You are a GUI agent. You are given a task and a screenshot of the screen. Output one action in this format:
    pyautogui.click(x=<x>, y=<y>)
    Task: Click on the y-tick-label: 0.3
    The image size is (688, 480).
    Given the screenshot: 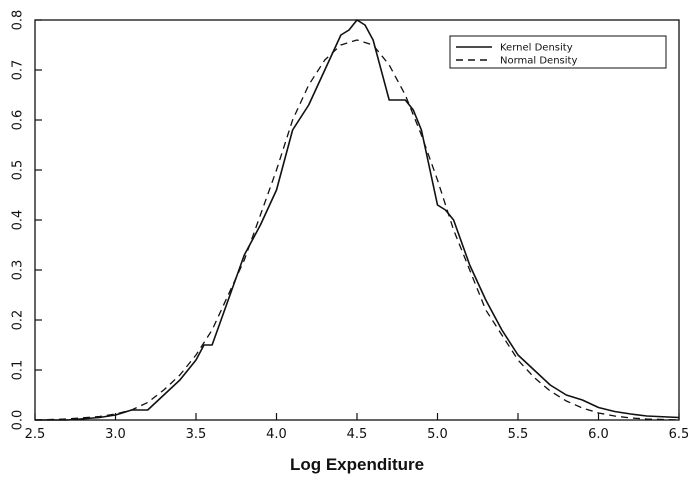 What is the action you would take?
    pyautogui.click(x=18, y=270)
    